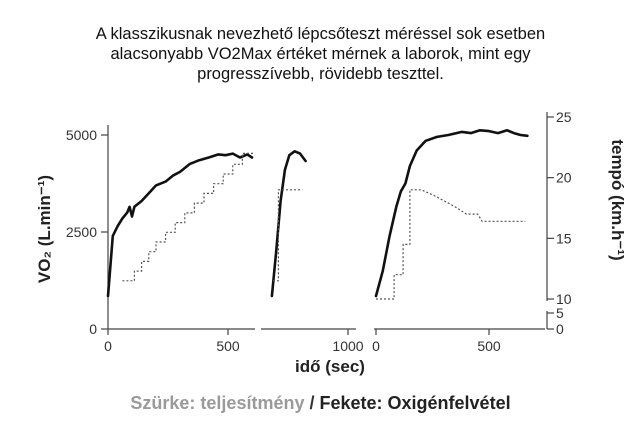  I want to click on legend-gray-text: Szürke: teljesítmény, so click(217, 403).